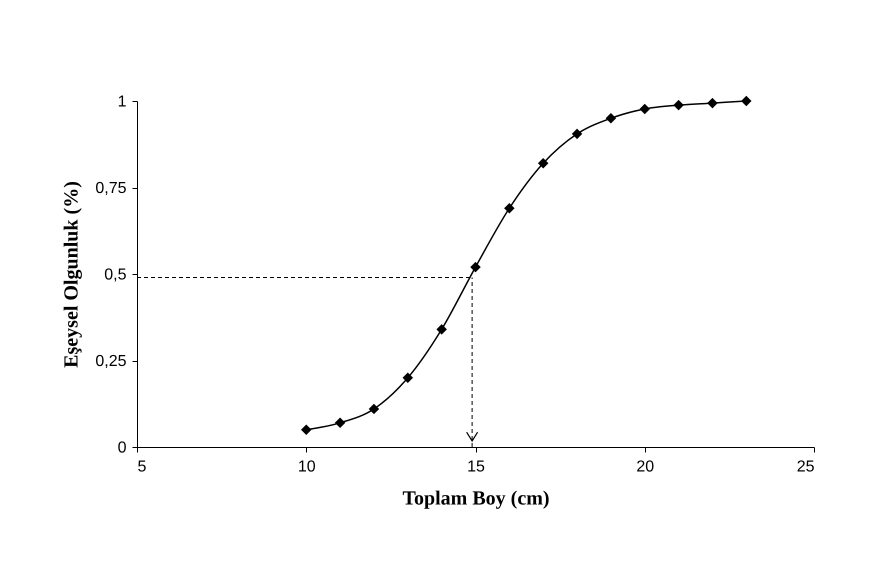 The height and width of the screenshot is (582, 893). I want to click on x-tick-label: 15, so click(476, 467).